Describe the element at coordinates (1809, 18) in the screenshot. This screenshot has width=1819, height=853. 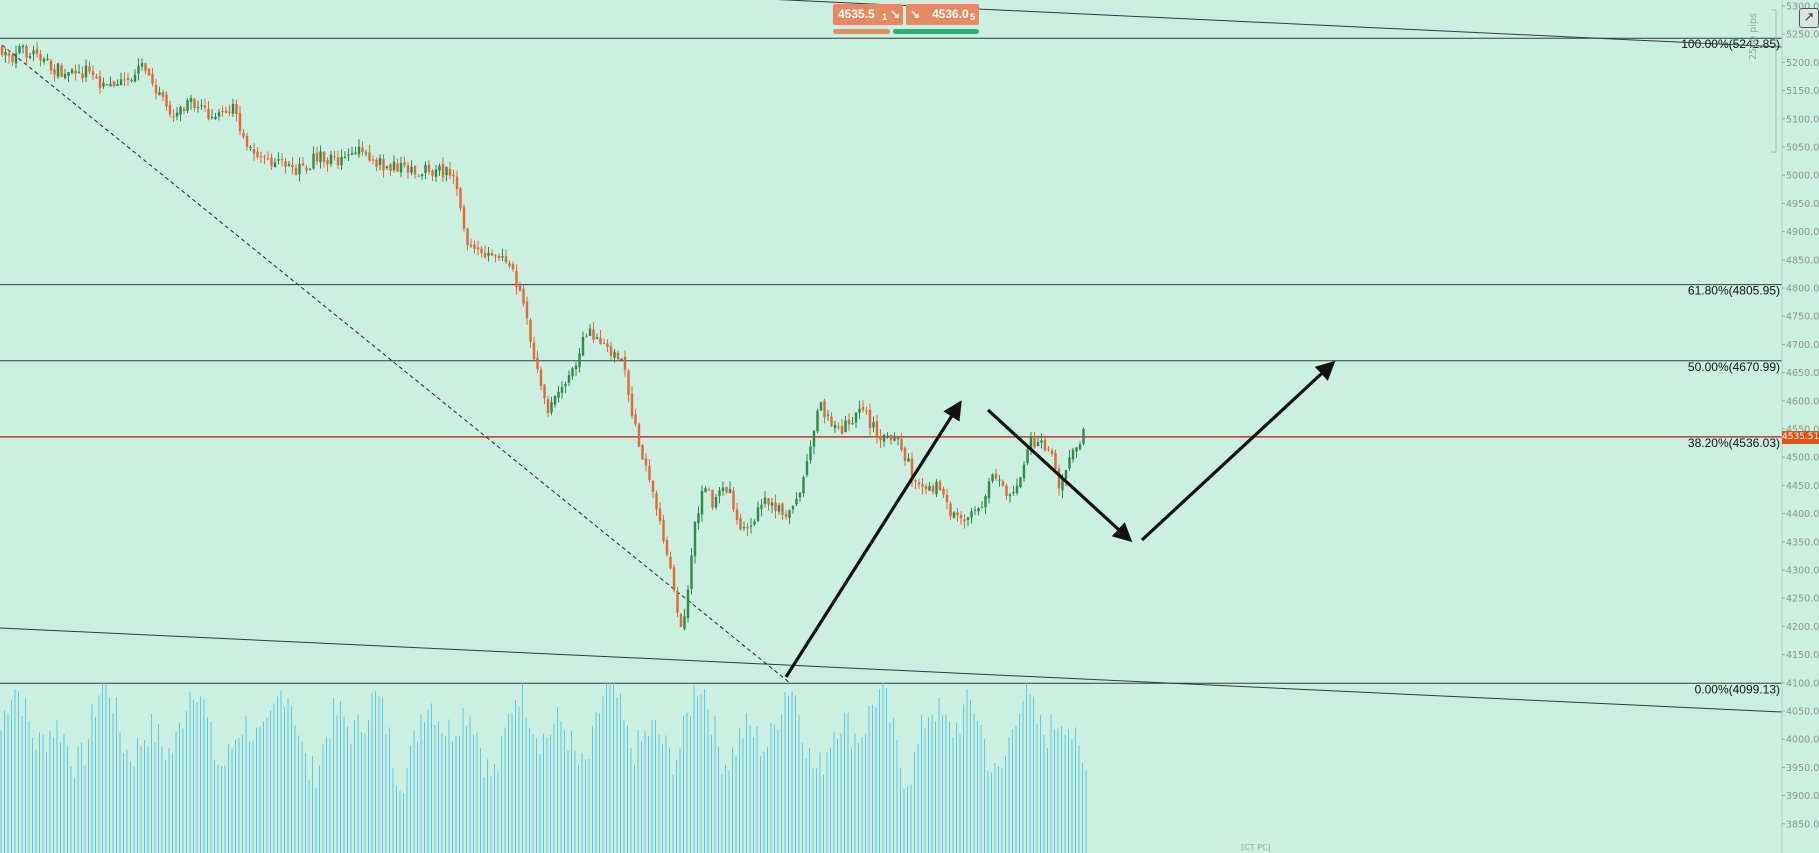
I see `popout-icon: ↗` at that location.